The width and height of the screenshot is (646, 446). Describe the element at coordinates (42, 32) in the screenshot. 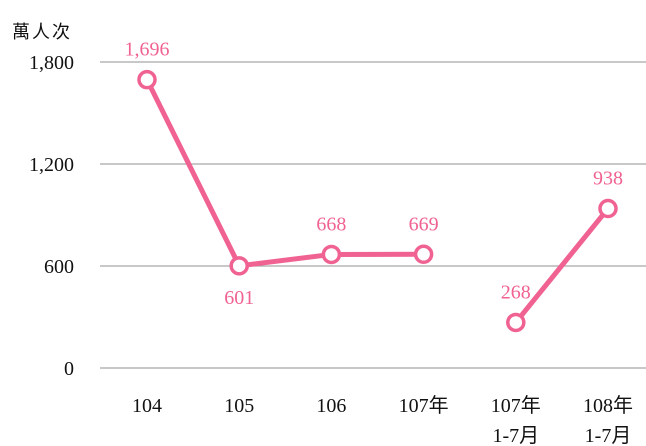

I see `y-axis-unit-label: 萬人次` at that location.